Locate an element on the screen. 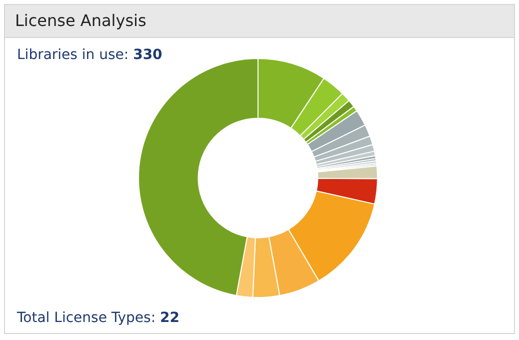  text: Total License Types: 22 is located at coordinates (98, 318).